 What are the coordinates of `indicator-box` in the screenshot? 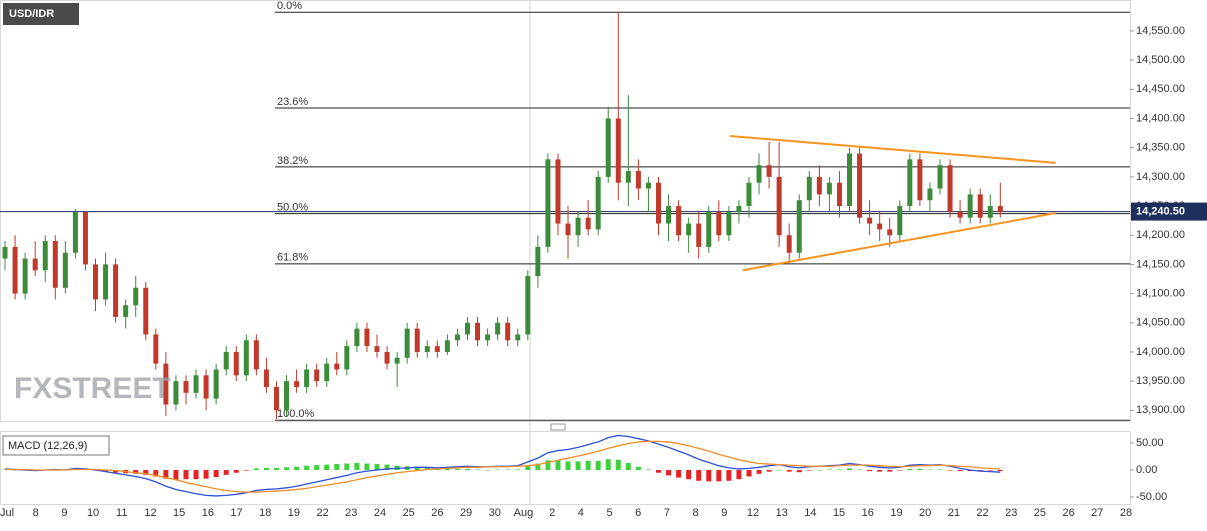 It's located at (56, 445).